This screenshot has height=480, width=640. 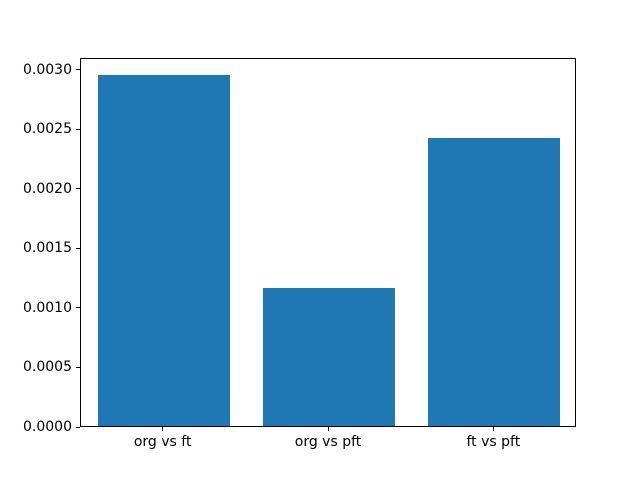 What do you see at coordinates (493, 442) in the screenshot?
I see `x-tick-label-ft-vs-pft: ft vs pft` at bounding box center [493, 442].